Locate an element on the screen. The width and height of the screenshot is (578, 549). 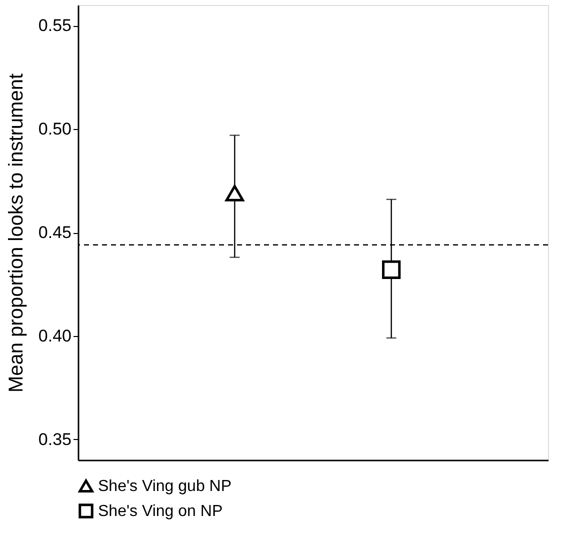
y-tick-label: 0.50 is located at coordinates (55, 129).